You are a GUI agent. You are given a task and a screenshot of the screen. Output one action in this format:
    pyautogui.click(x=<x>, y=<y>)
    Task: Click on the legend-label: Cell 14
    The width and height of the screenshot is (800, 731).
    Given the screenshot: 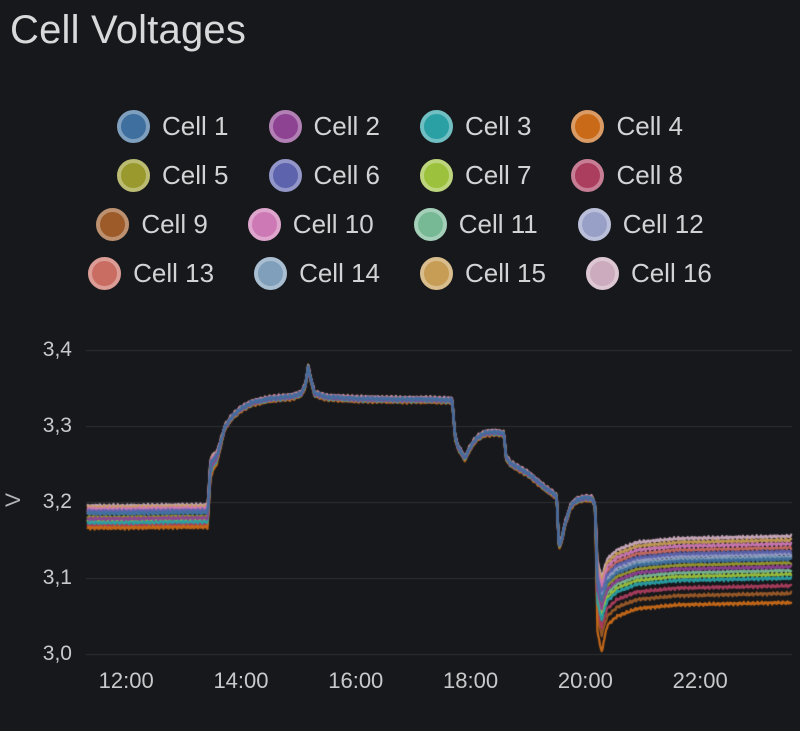 What is the action you would take?
    pyautogui.click(x=339, y=273)
    